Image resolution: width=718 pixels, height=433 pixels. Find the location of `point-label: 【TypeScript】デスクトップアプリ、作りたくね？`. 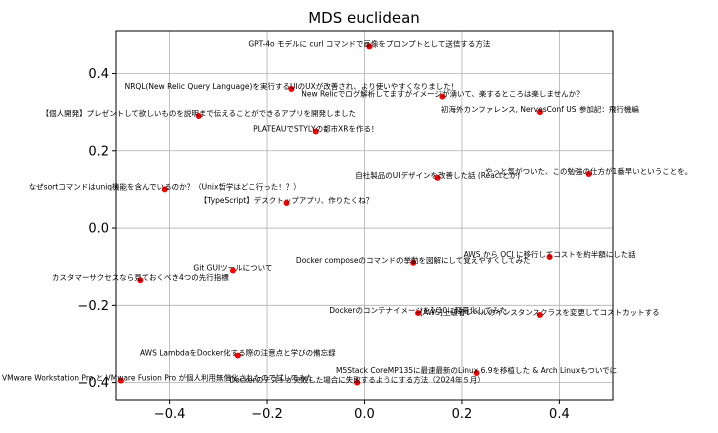

point-label: 【TypeScript】デスクトップアプリ、作りたくね？ is located at coordinates (287, 200).